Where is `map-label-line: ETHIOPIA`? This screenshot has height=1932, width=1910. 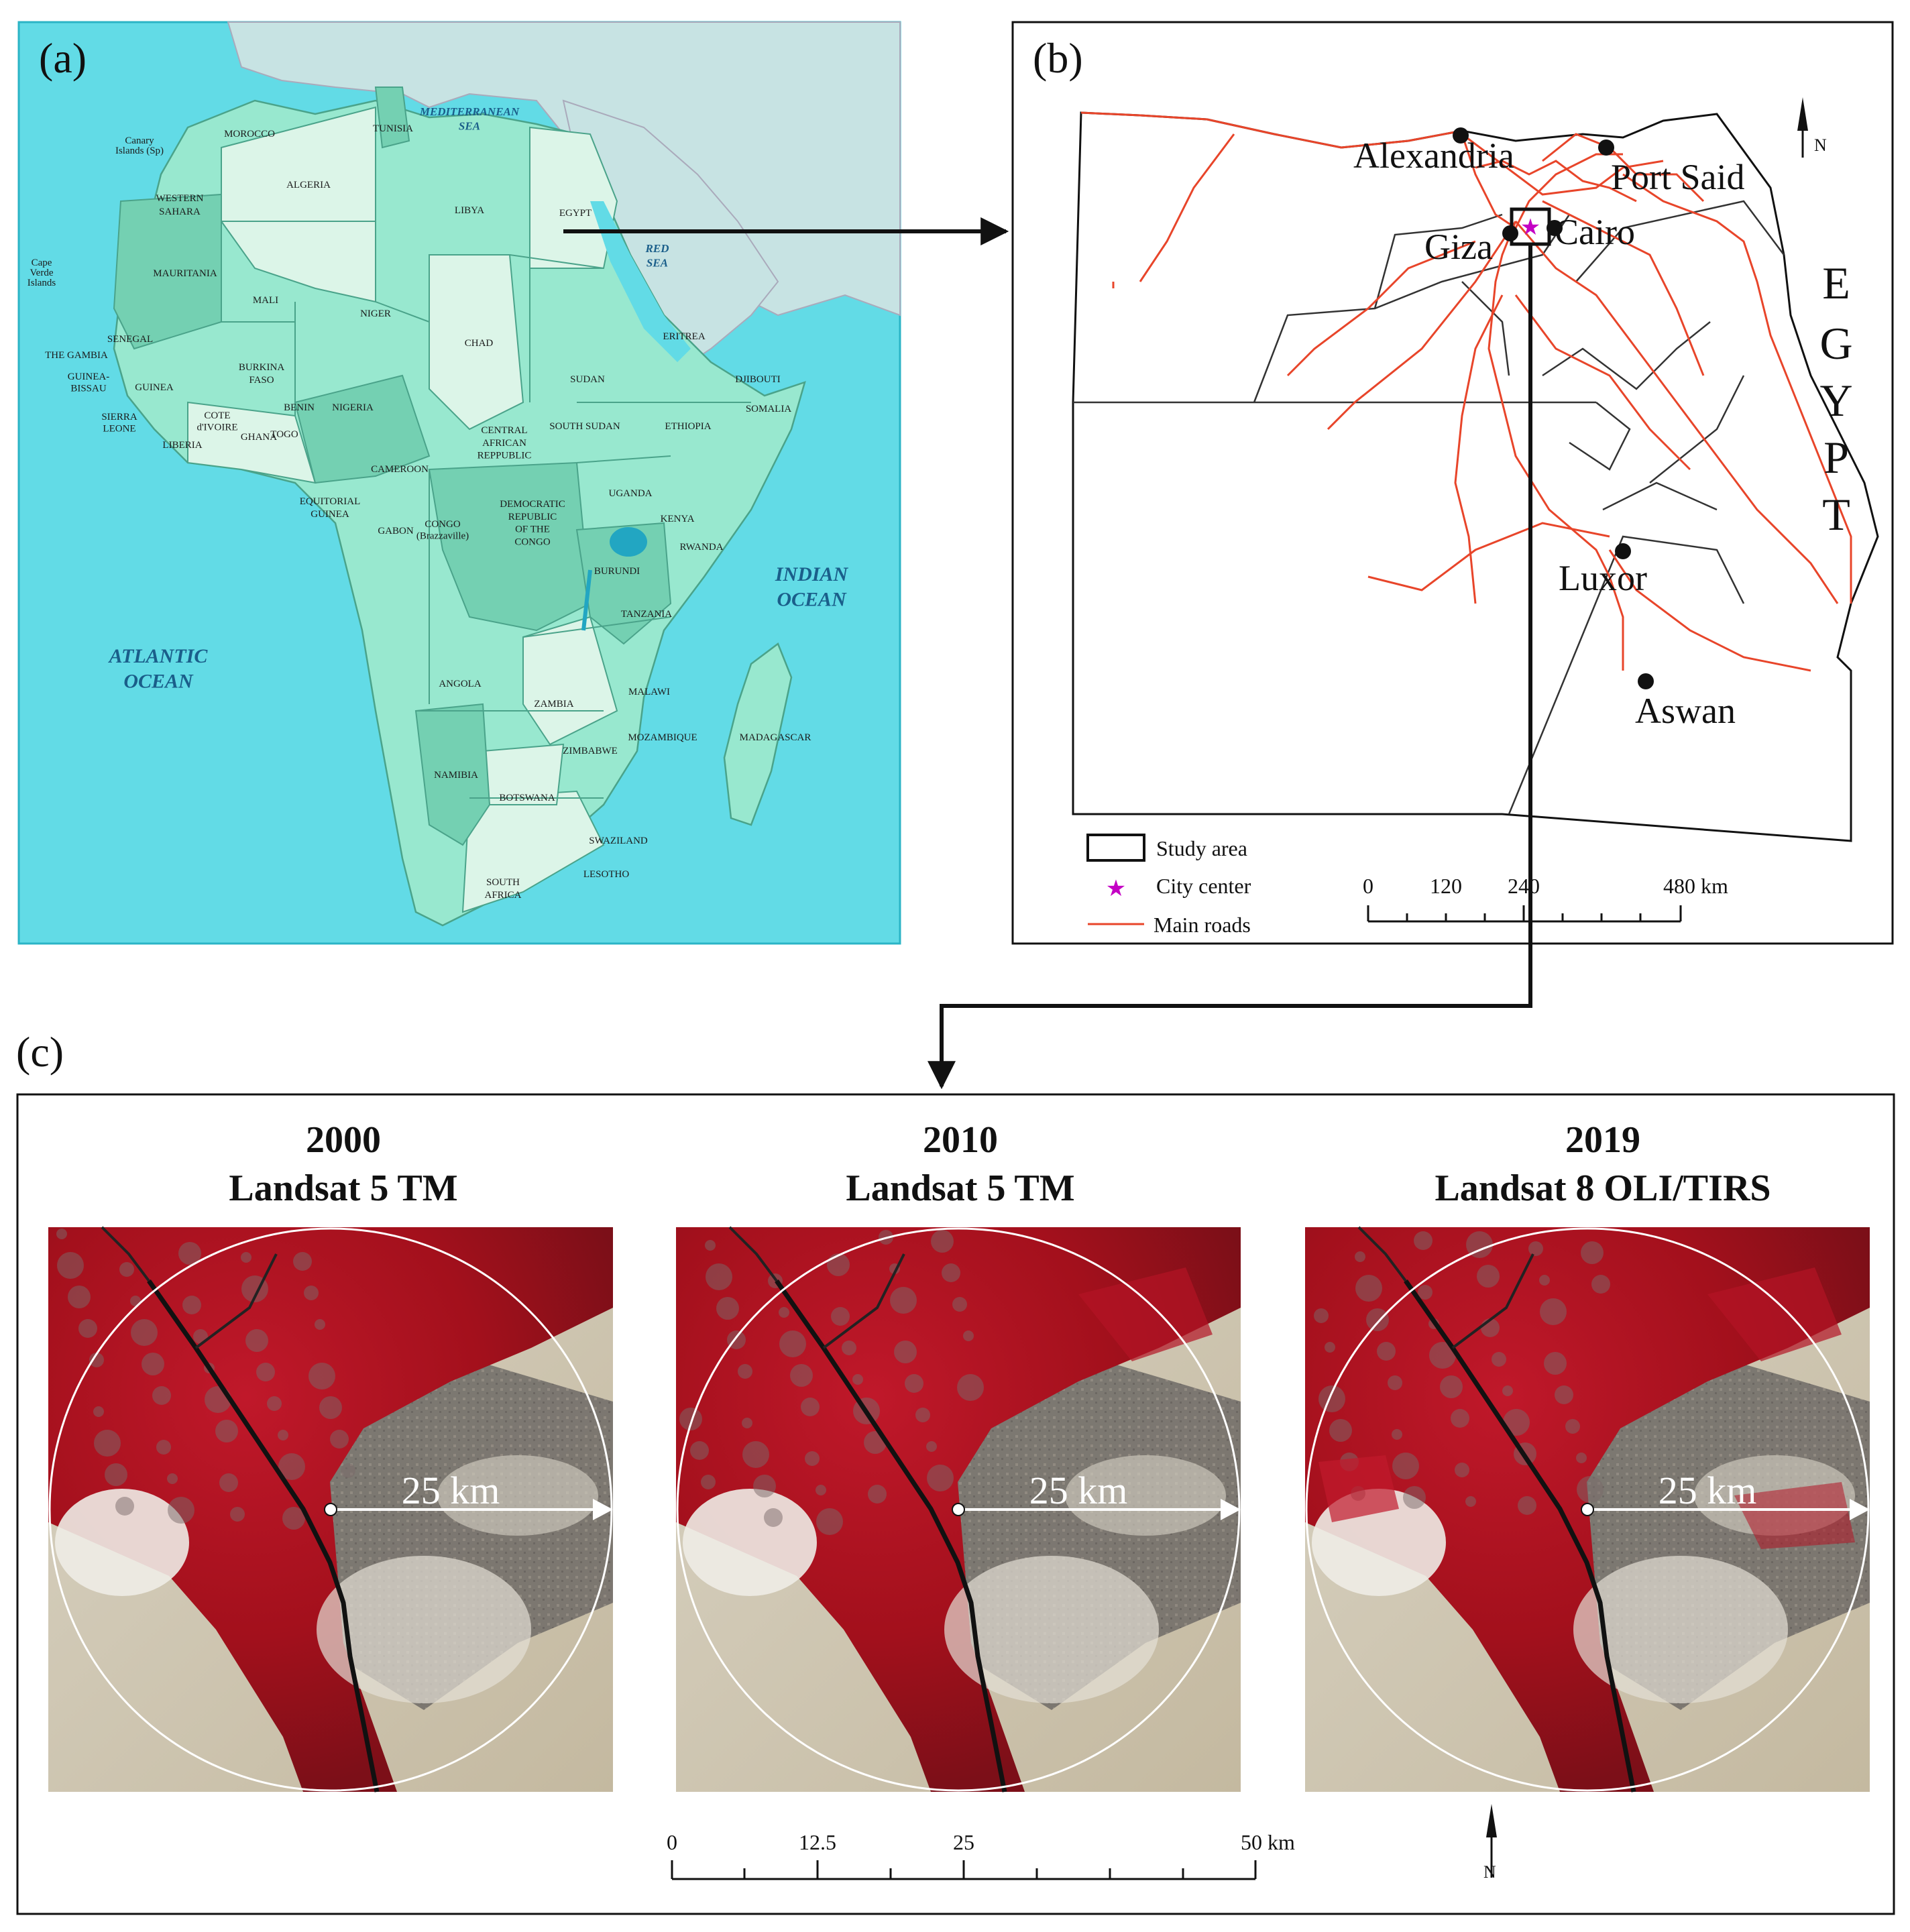
map-label-line: ETHIOPIA is located at coordinates (688, 426).